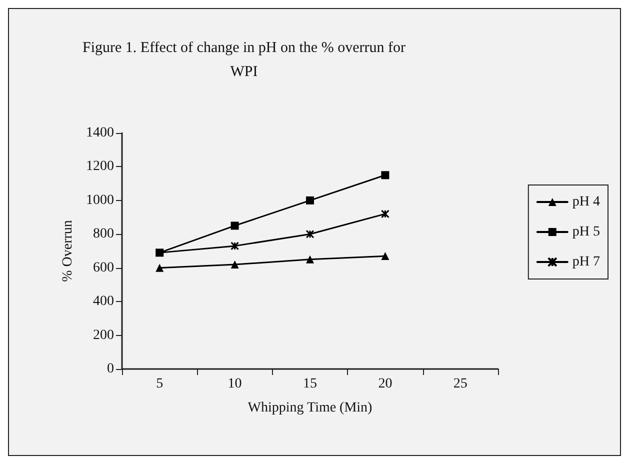 The image size is (629, 464). Describe the element at coordinates (235, 384) in the screenshot. I see `x-tick-label: 10` at that location.